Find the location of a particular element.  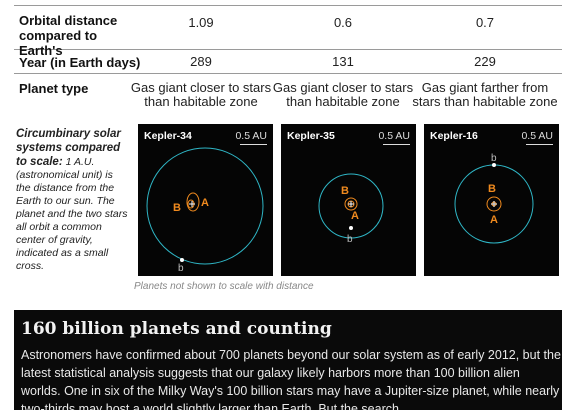

orbit-panel-kepler-16: B A b Kepler-16 0.5 AU is located at coordinates (491, 200).